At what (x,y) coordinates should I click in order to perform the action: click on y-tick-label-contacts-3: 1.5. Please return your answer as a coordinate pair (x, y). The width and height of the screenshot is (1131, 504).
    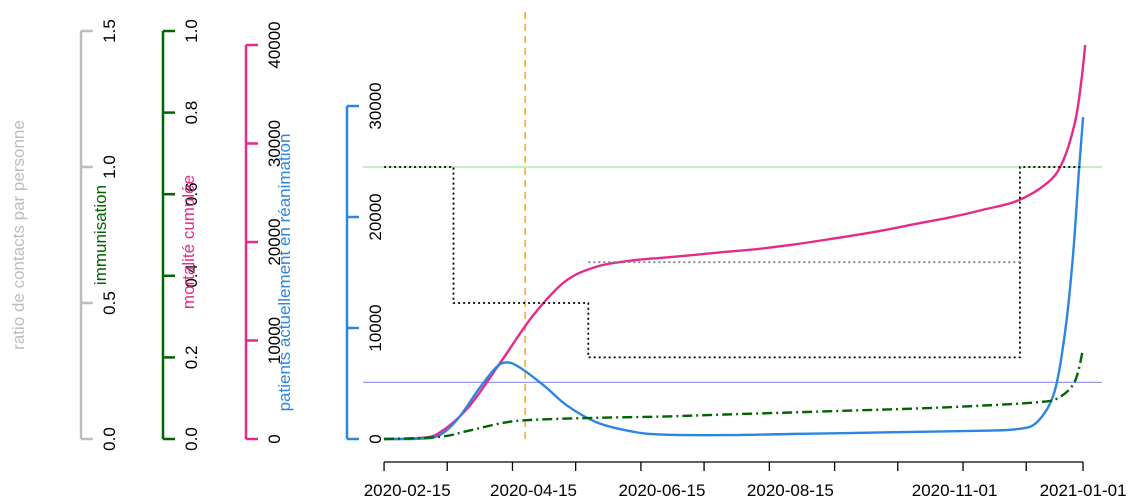
    Looking at the image, I should click on (109, 31).